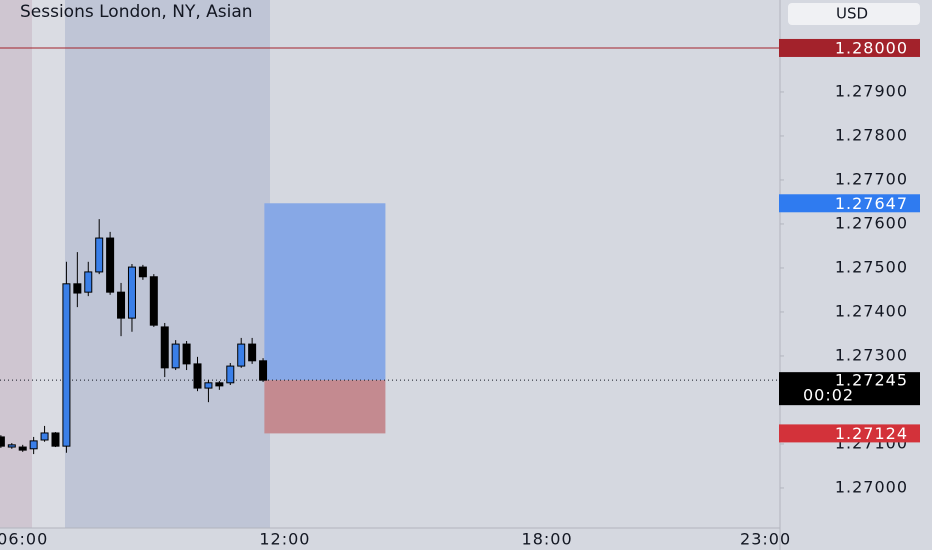  I want to click on last-price-box, so click(849, 389).